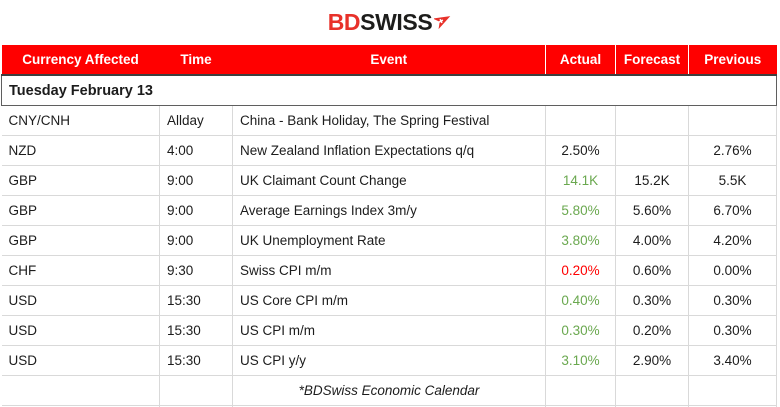 The image size is (780, 407). I want to click on table-row: USD 15:30 US CPI y/y 3.10% 2.90% 3.40%, so click(389, 360).